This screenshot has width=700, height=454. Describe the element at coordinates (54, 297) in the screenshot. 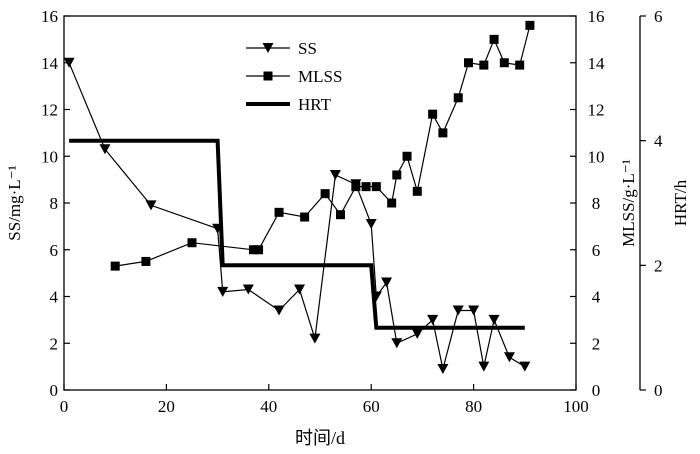

I see `y-left-tick-label: 4` at that location.